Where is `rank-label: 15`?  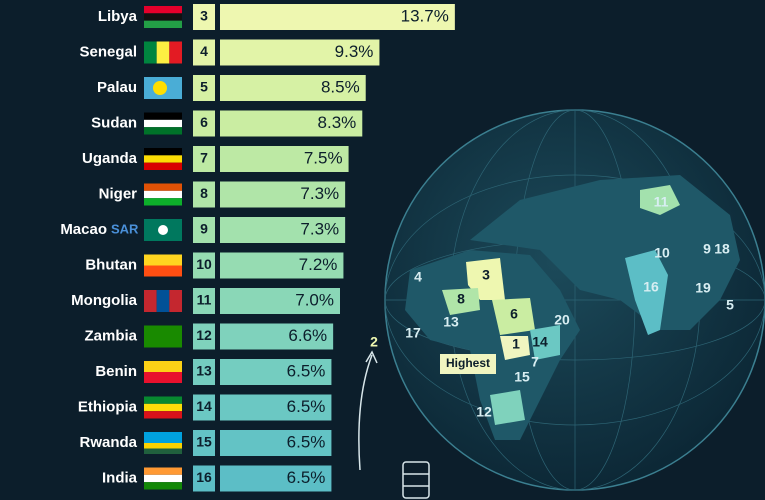 rank-label: 15 is located at coordinates (204, 442).